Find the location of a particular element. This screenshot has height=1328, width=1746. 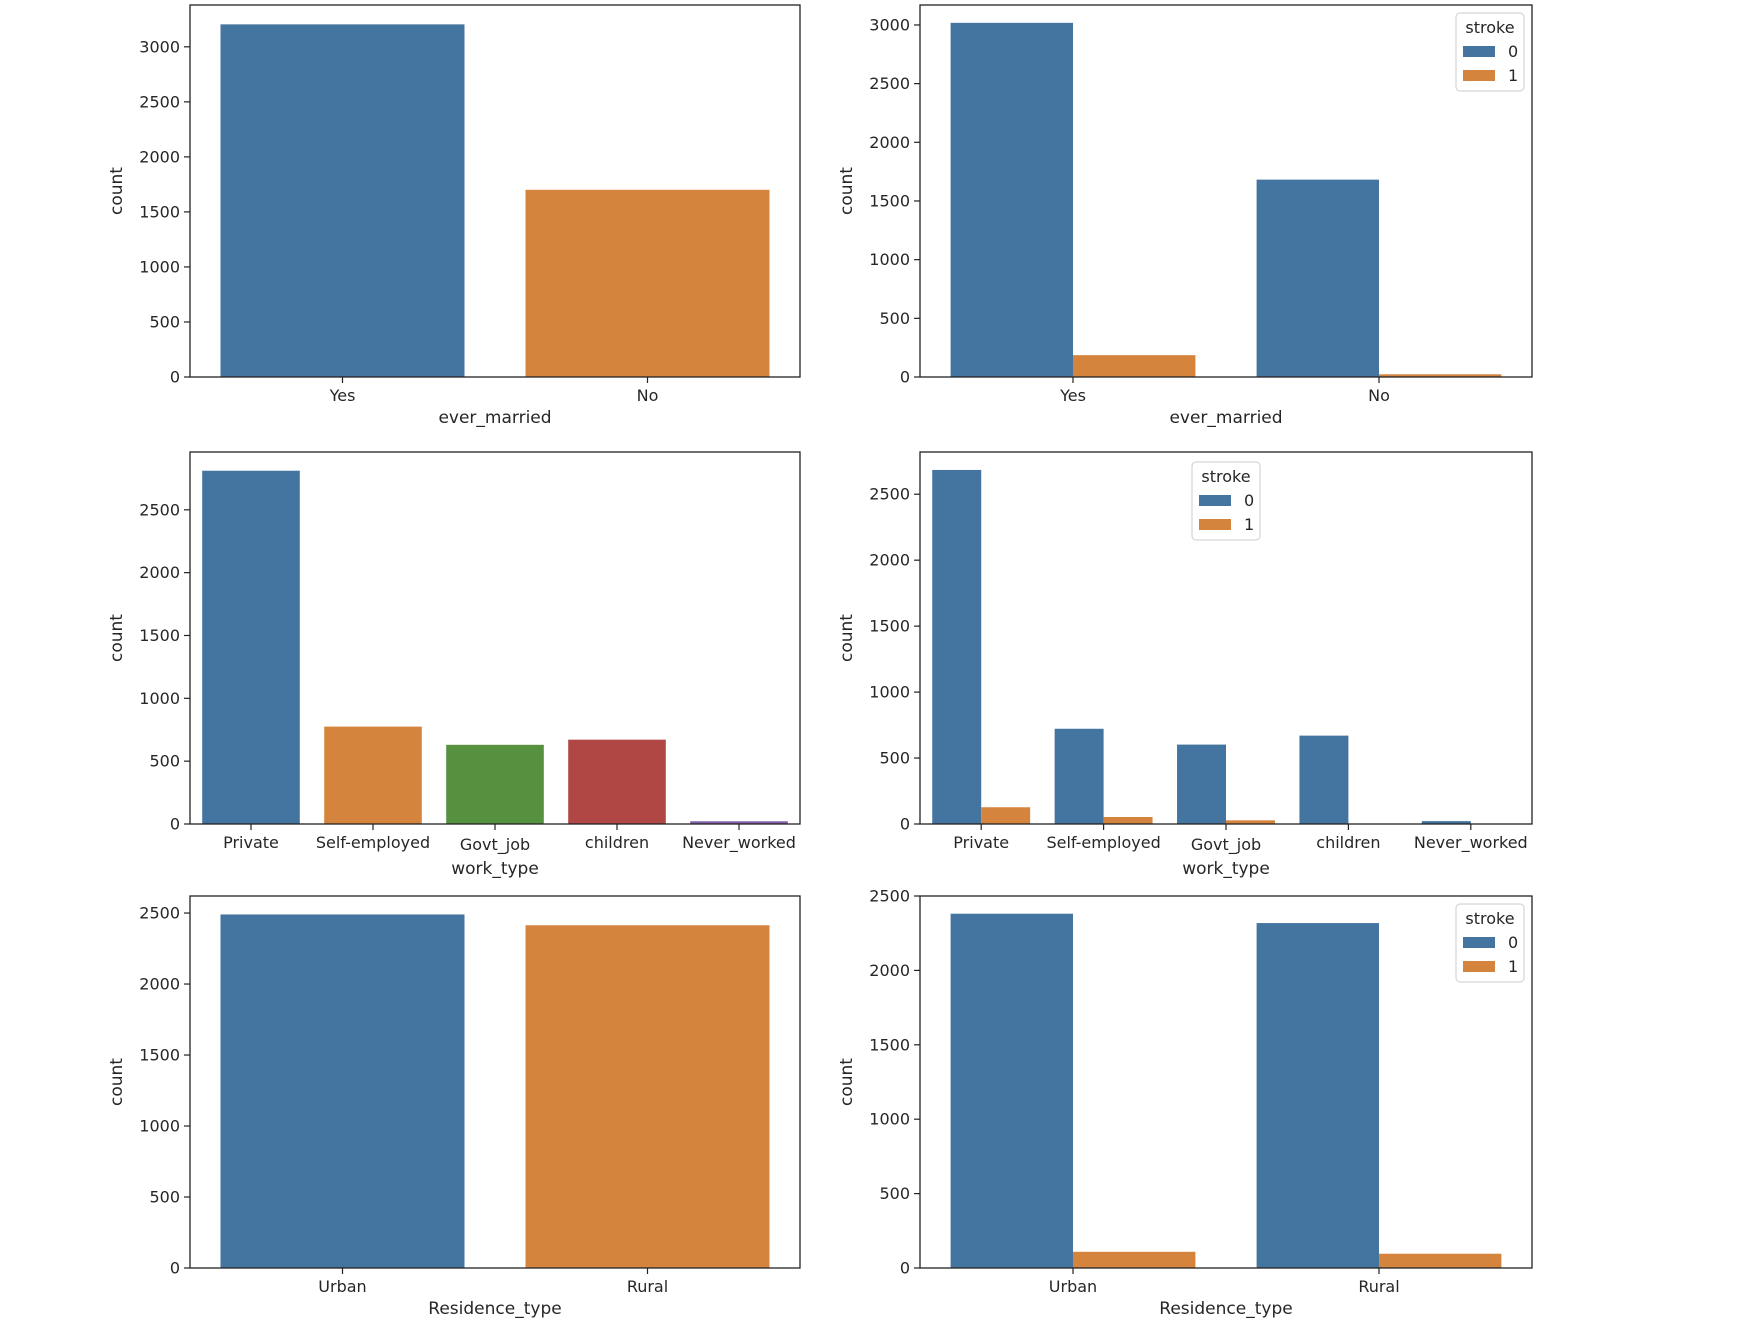

bar-children is located at coordinates (617, 781).